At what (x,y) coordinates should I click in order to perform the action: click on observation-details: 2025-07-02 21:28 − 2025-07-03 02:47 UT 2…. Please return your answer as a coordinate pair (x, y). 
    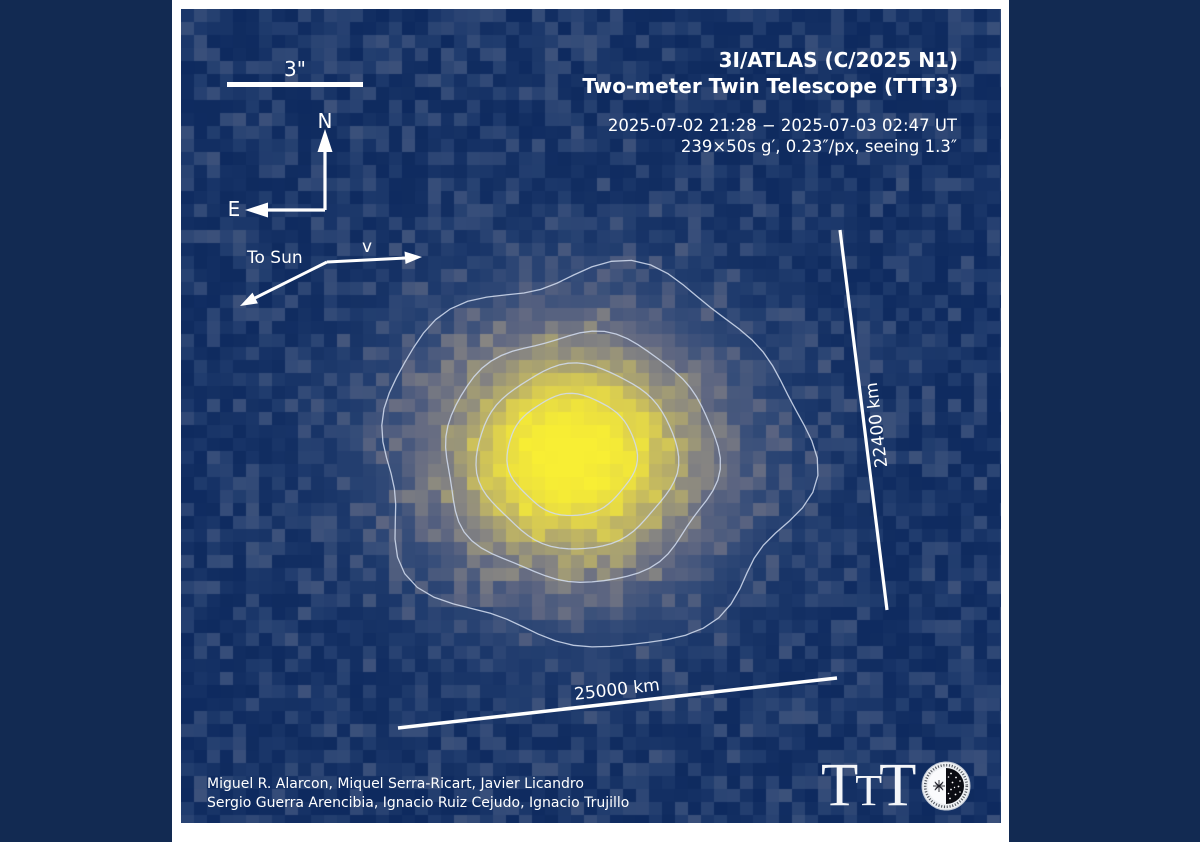
    Looking at the image, I should click on (782, 136).